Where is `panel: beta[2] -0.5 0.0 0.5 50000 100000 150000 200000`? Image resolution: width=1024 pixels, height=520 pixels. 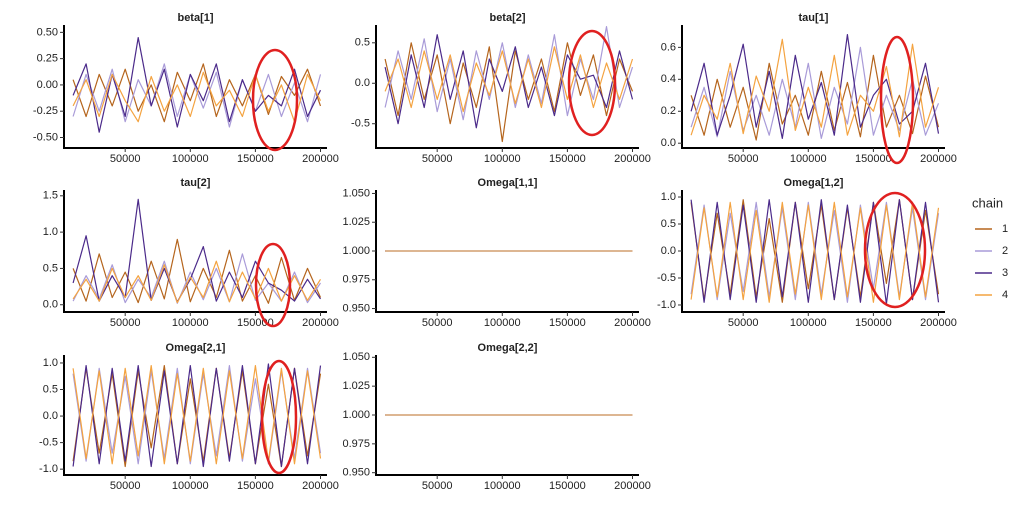
panel: beta[2] -0.5 0.0 0.5 50000 100000 150000 200000 is located at coordinates (501, 88).